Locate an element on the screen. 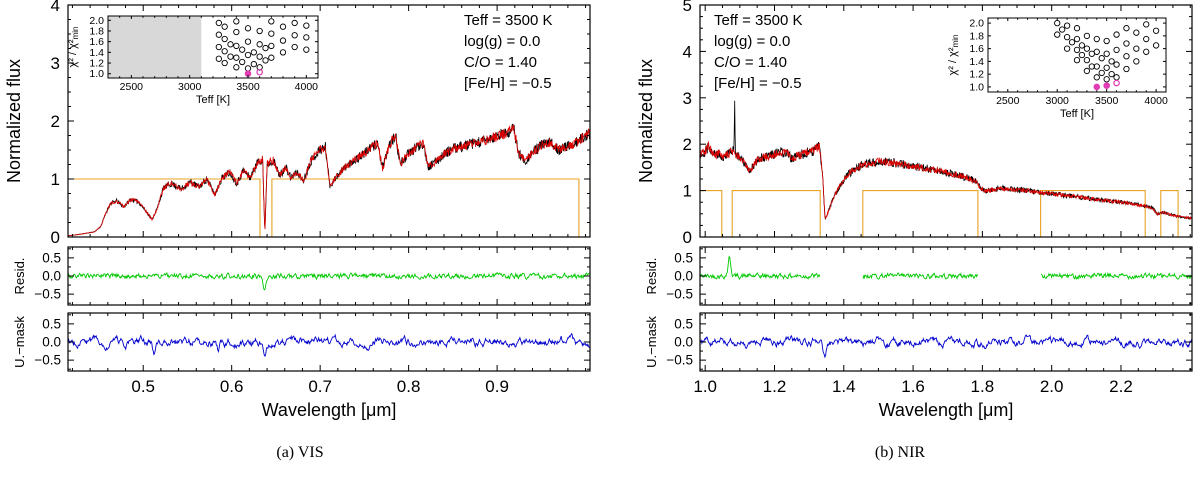 Image resolution: width=1200 pixels, height=482 pixels. mask-line is located at coordinates (946, 213).